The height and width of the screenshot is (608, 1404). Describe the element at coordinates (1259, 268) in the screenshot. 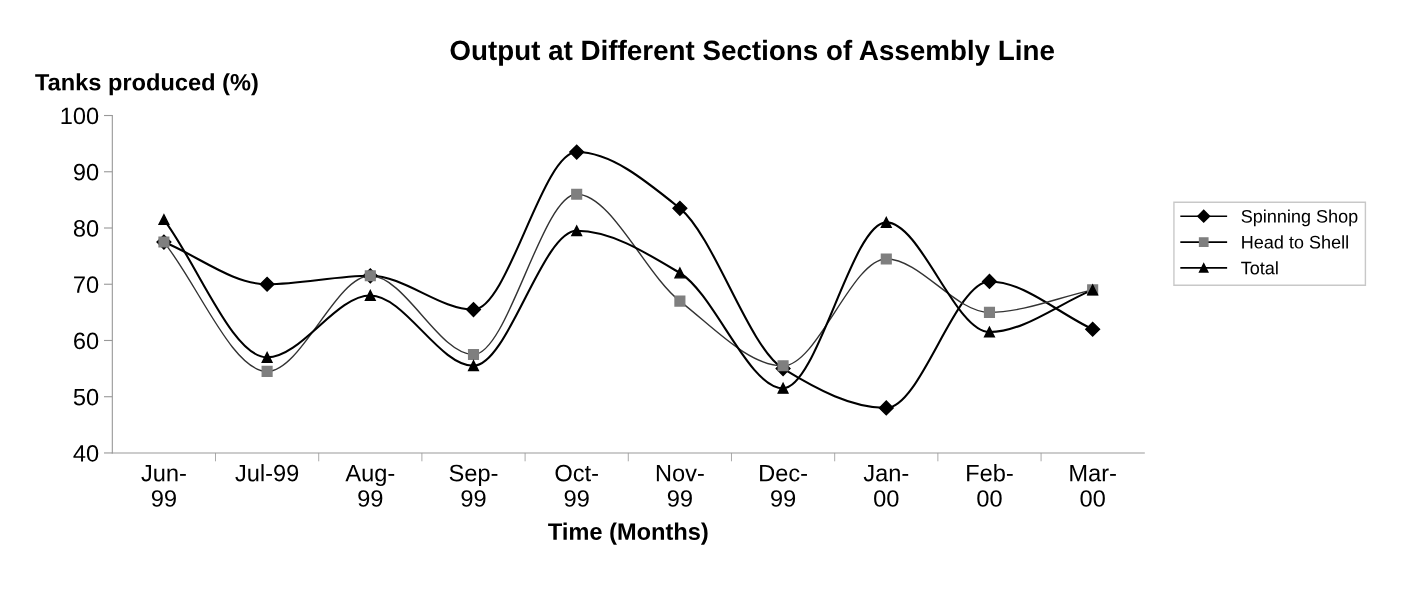

I see `legend-label: Total` at that location.